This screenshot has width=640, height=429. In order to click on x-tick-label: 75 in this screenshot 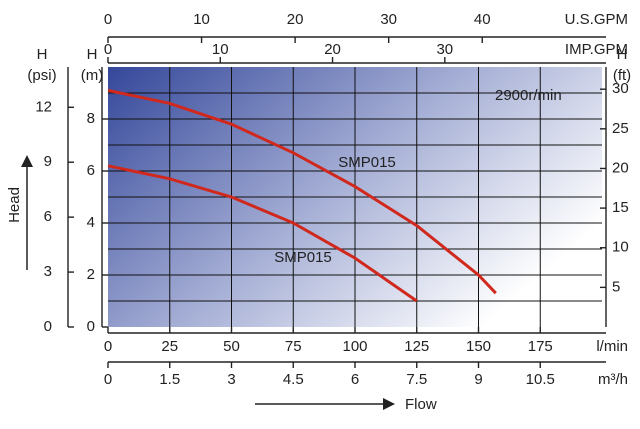, I will do `click(293, 346)`.